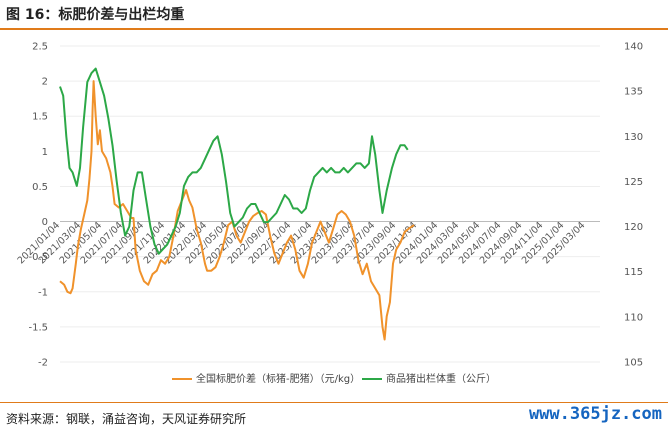 This screenshot has height=430, width=668. What do you see at coordinates (40, 47) in the screenshot?
I see `y-left-tick-label: 2.5` at bounding box center [40, 47].